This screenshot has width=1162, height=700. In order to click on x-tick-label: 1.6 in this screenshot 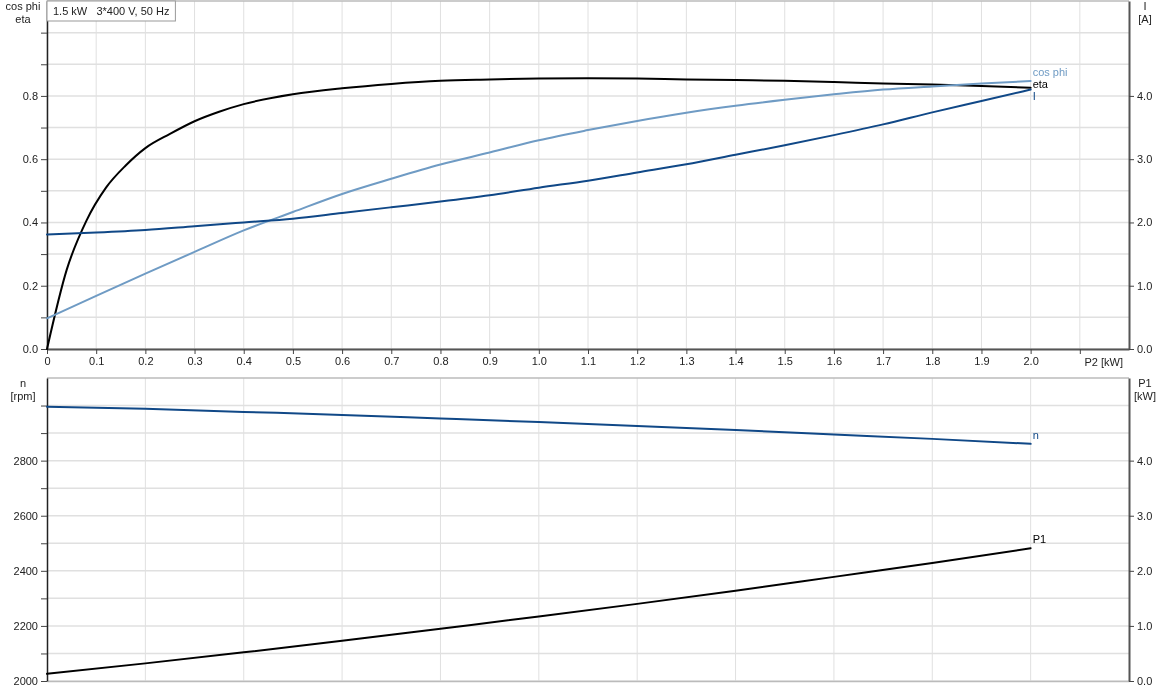, I will do `click(834, 360)`.